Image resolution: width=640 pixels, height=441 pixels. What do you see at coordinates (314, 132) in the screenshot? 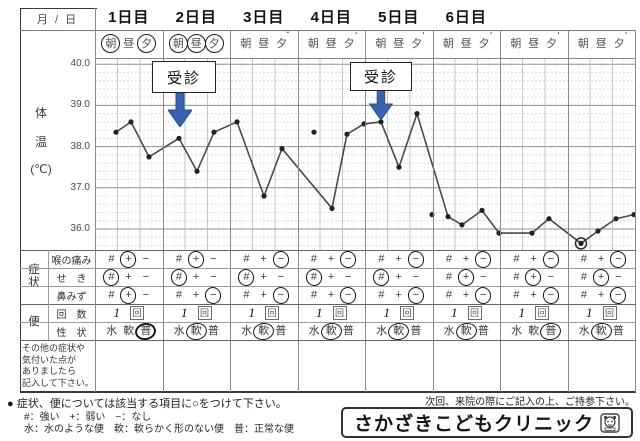
I see `temp-point-isolated` at bounding box center [314, 132].